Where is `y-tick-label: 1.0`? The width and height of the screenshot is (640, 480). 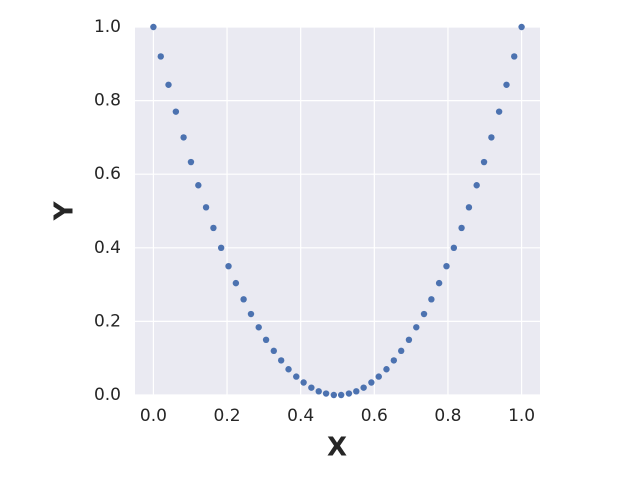 y-tick-label: 1.0 is located at coordinates (107, 27).